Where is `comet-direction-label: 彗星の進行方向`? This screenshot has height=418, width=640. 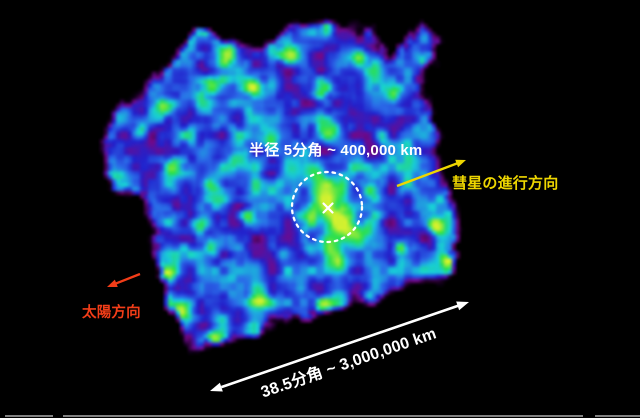 comet-direction-label: 彗星の進行方向 is located at coordinates (505, 183).